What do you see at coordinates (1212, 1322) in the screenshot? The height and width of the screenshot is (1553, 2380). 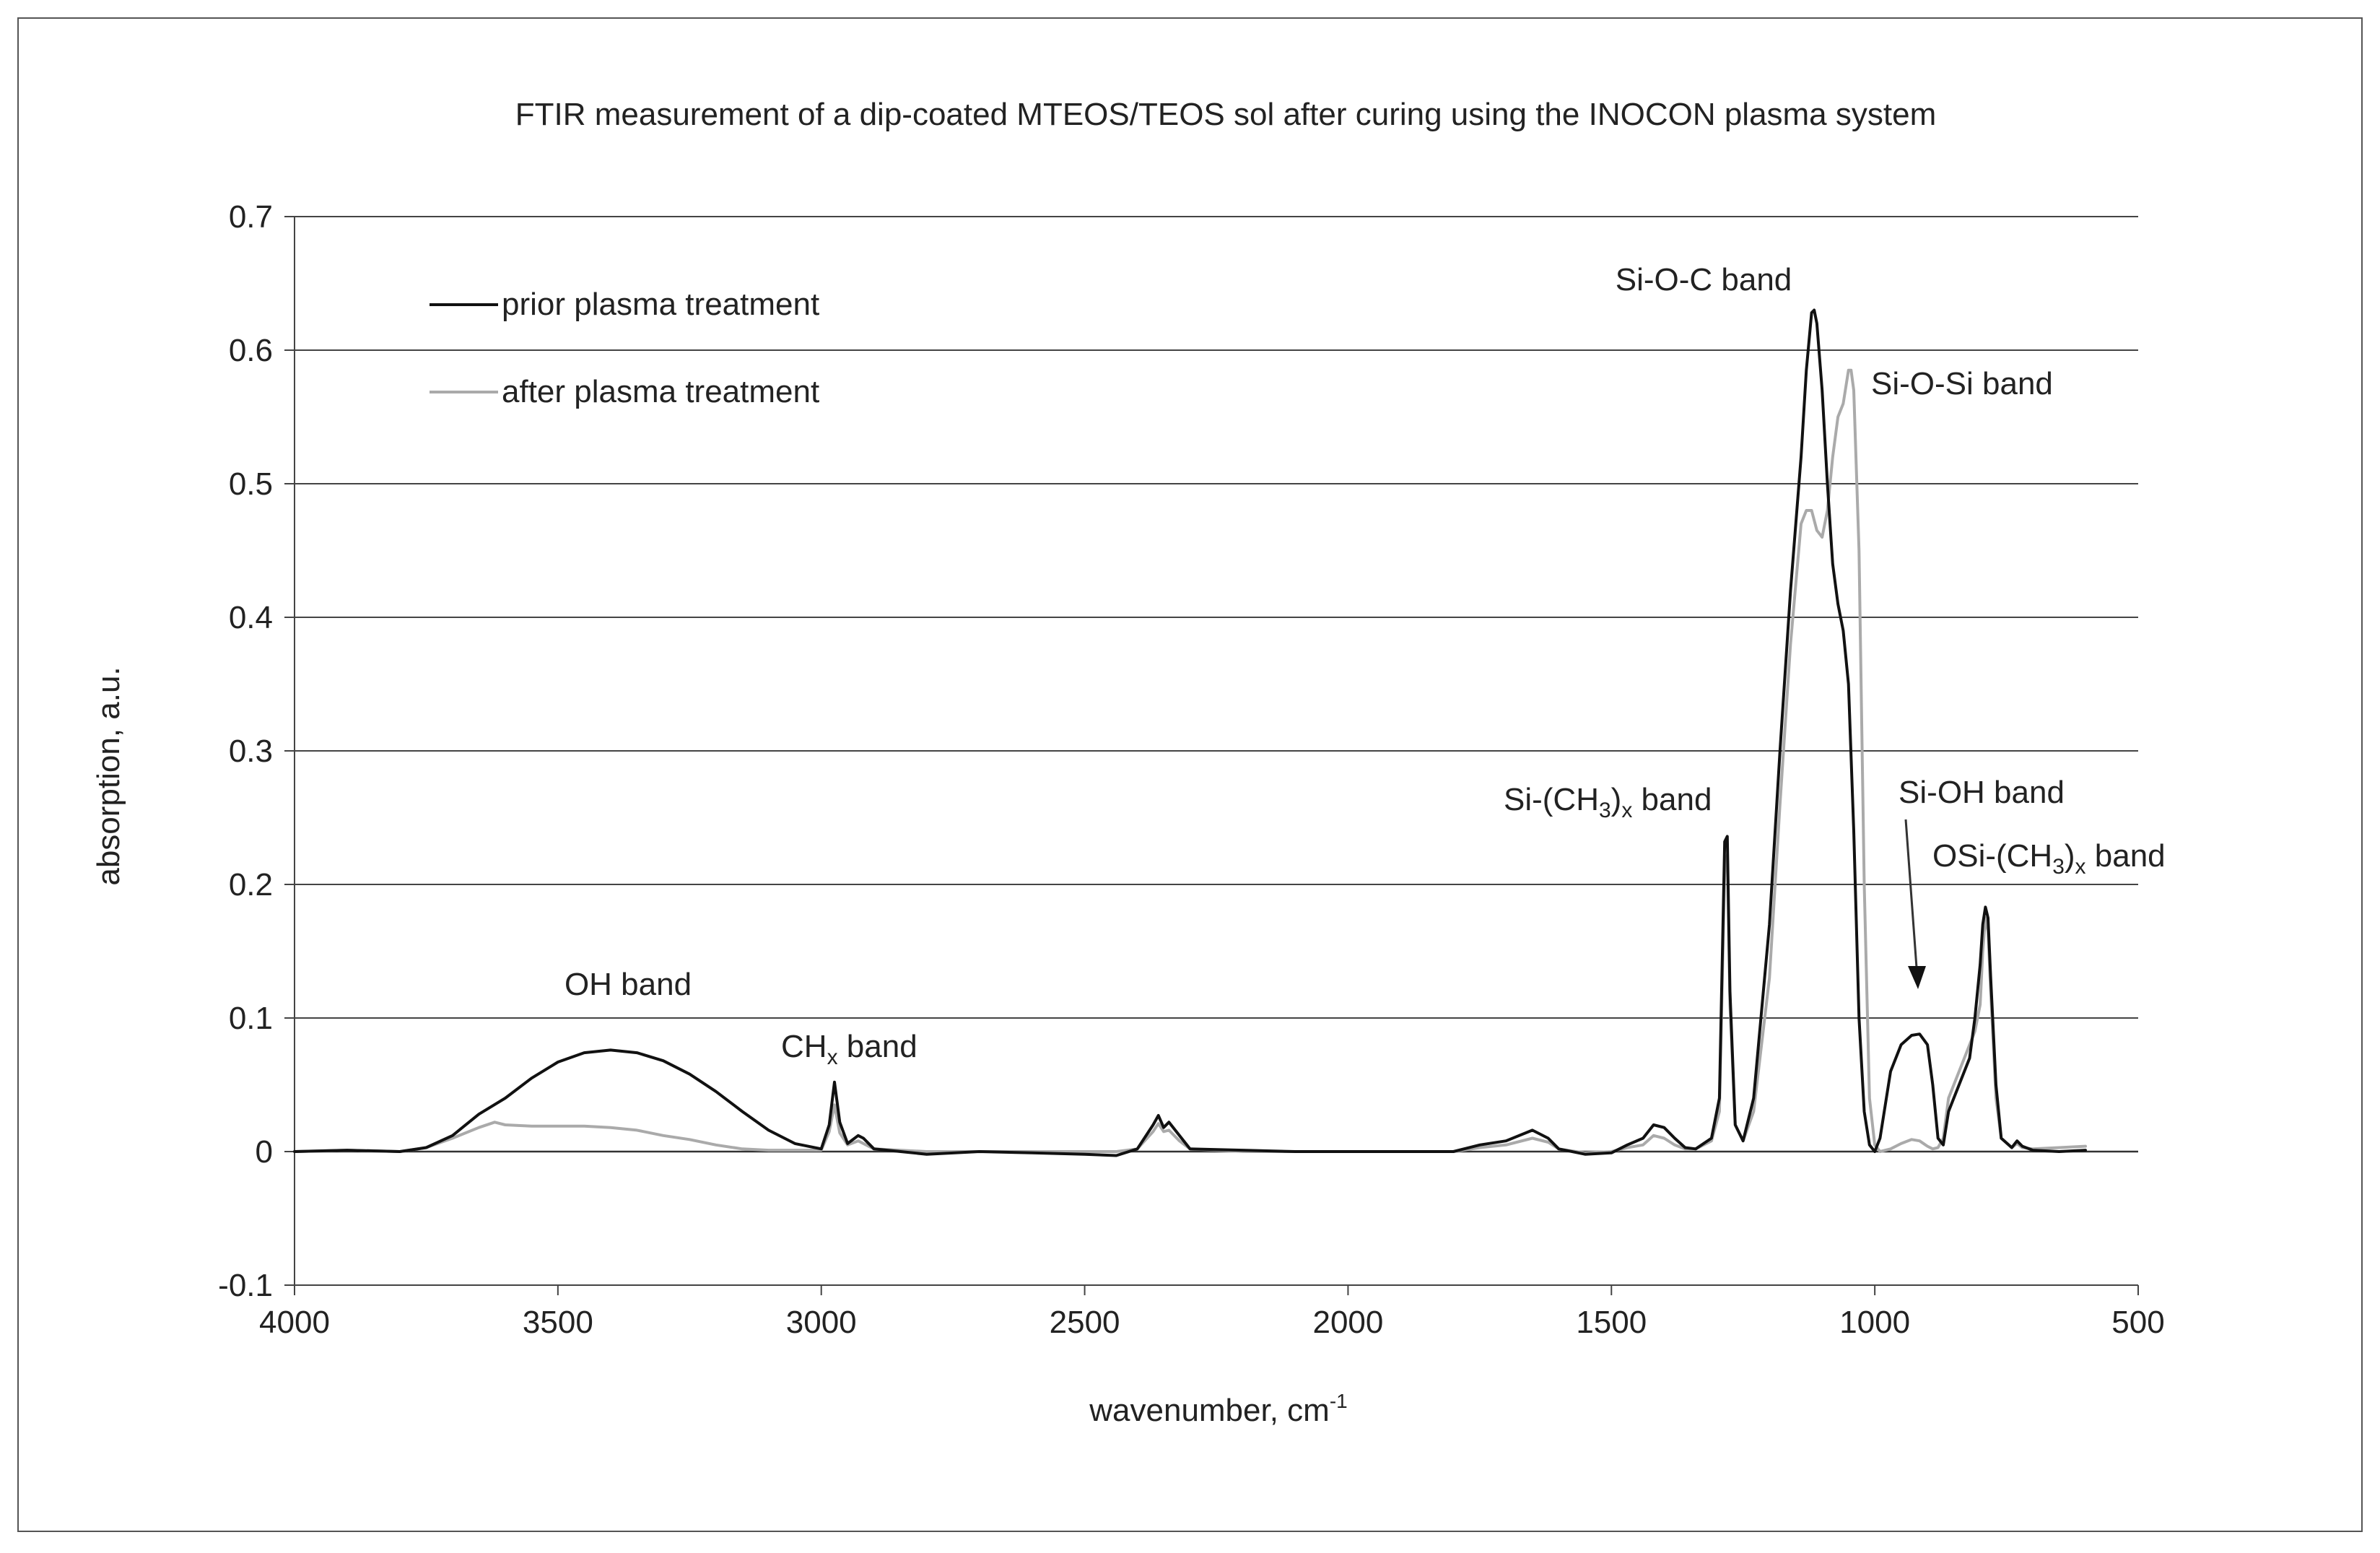 I see `x-tick-labels: 4000 3500 3000 2500 2000 1500 1000 500` at bounding box center [1212, 1322].